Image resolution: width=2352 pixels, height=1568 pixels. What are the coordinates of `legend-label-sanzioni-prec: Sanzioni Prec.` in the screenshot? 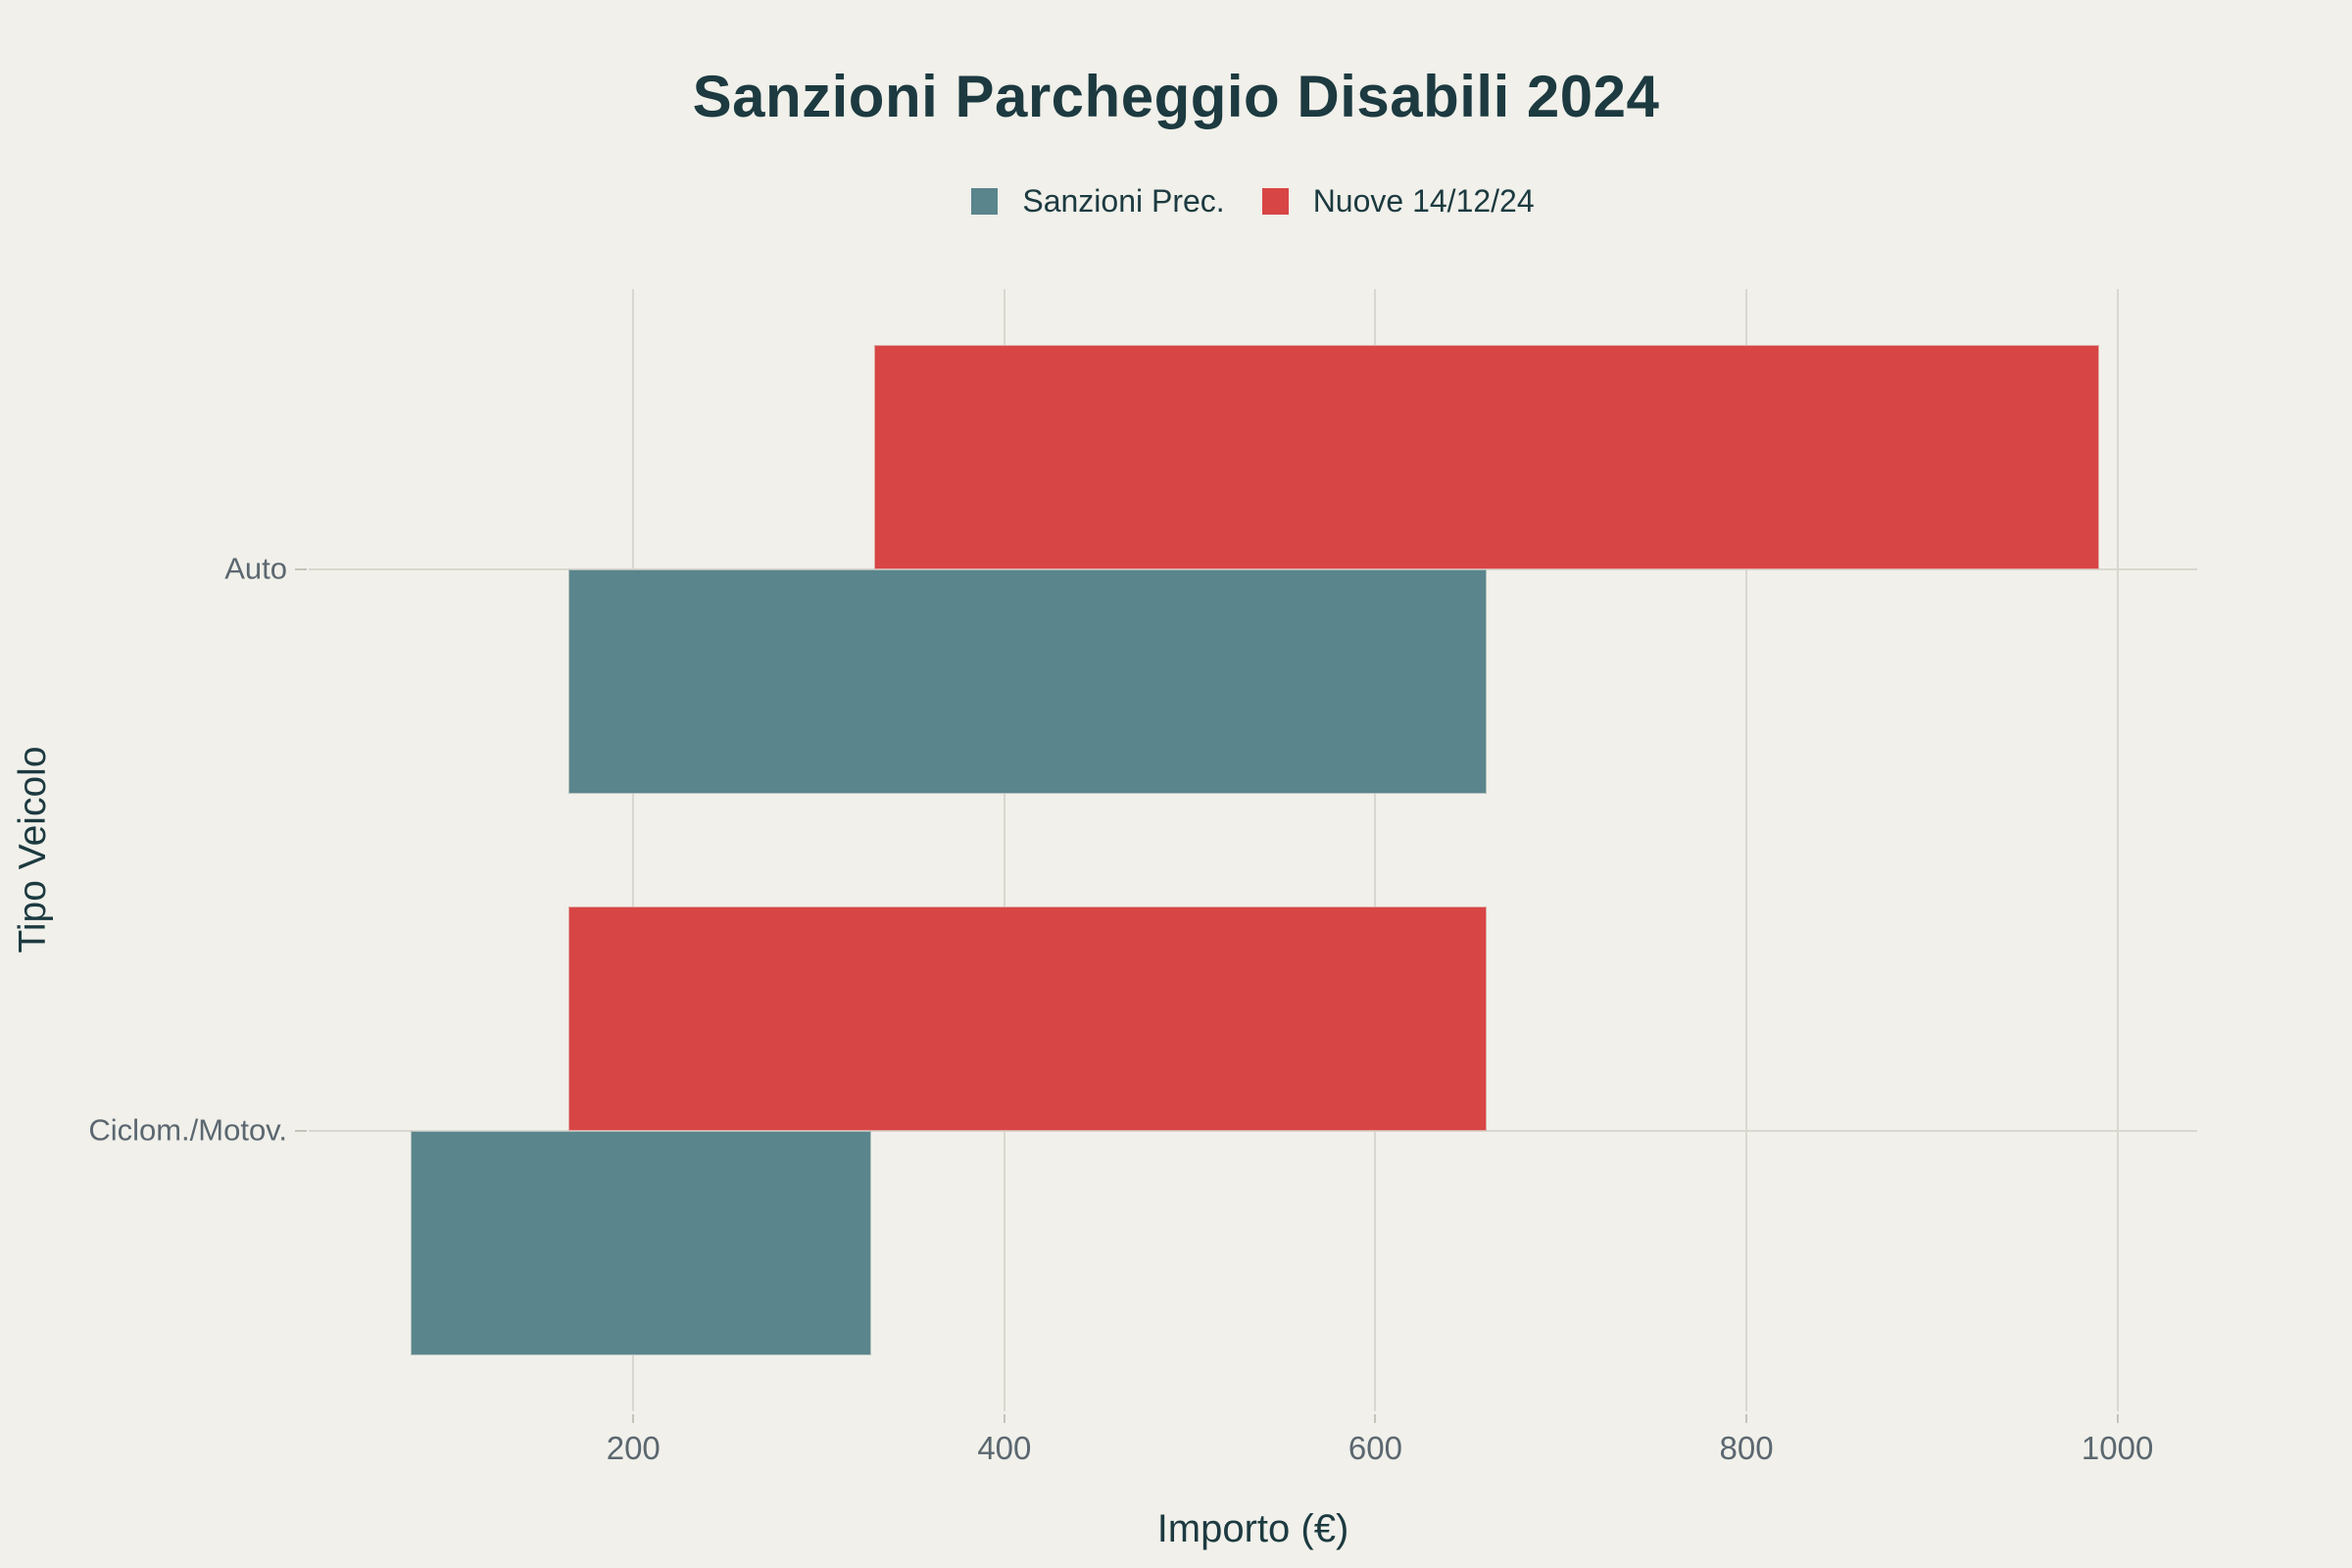 It's located at (1123, 200).